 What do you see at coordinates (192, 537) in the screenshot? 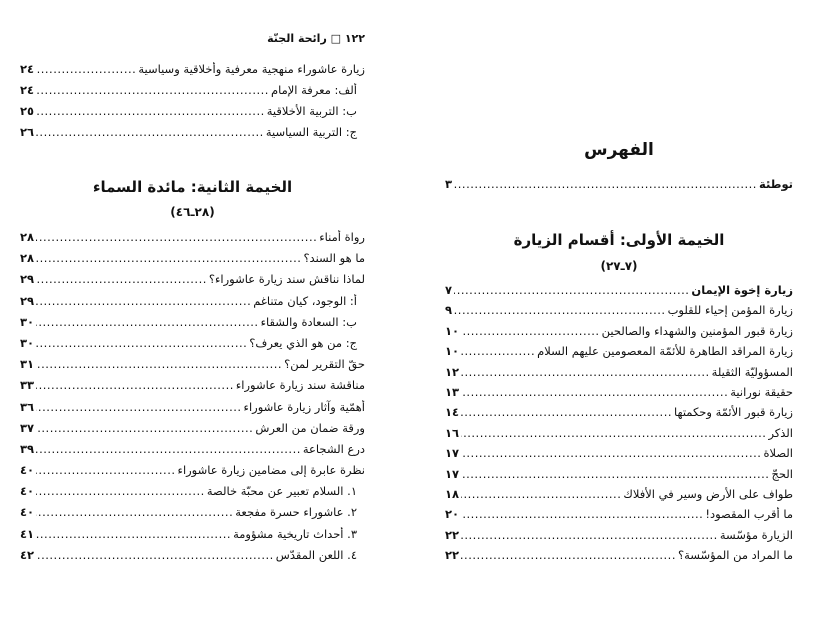
I see `toc-entry: ٣. أحداث تاريخية مشؤومة ٤١` at bounding box center [192, 537].